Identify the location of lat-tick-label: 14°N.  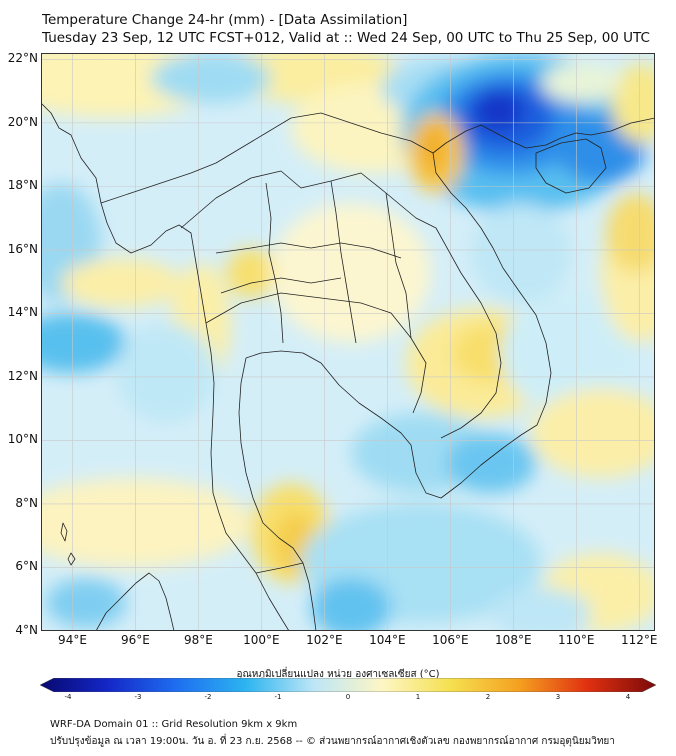
(22, 312).